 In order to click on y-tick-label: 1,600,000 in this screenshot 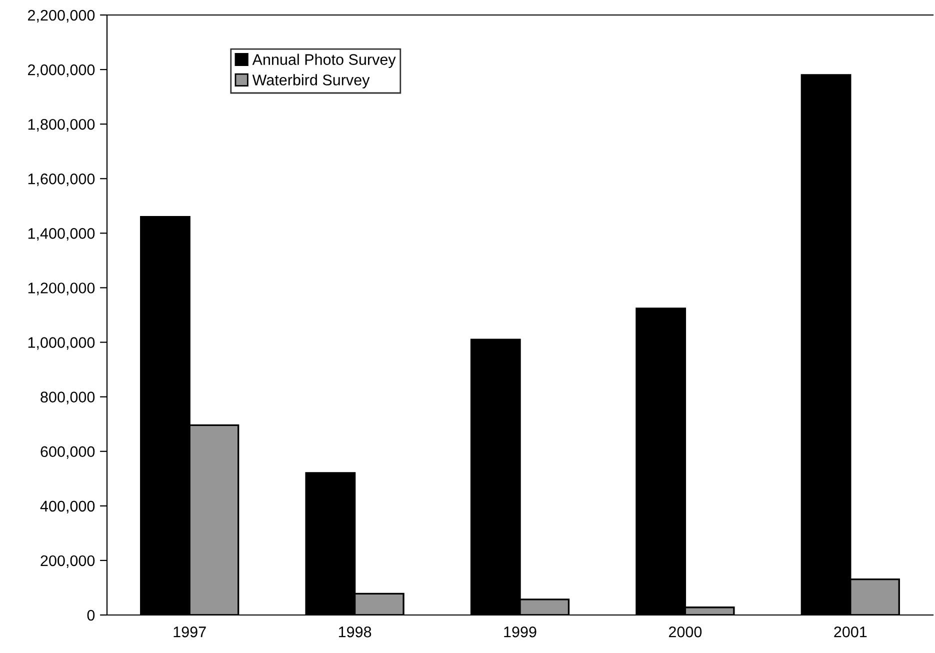, I will do `click(61, 180)`.